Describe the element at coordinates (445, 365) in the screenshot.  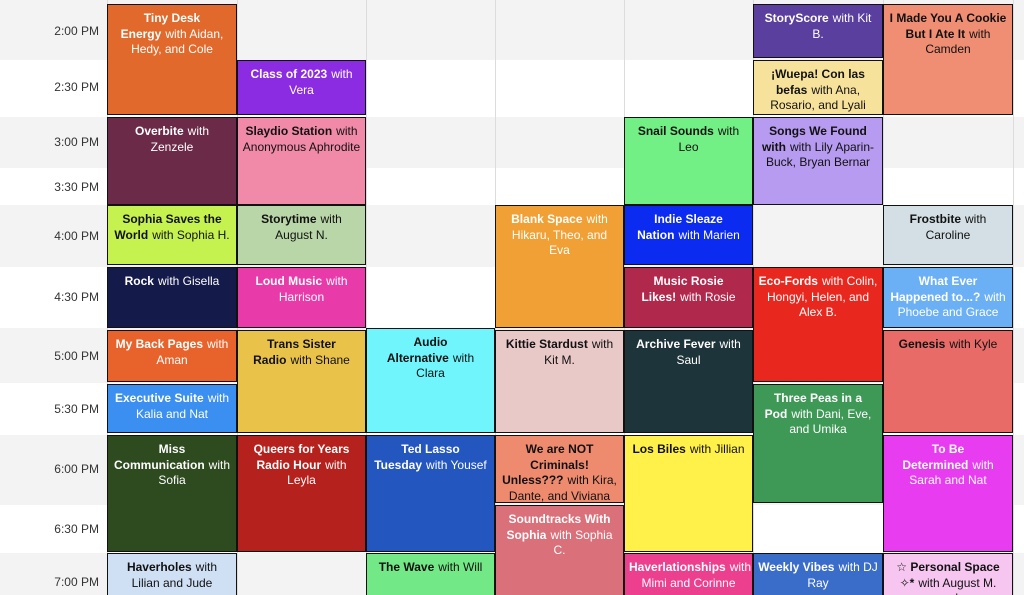
I see `show-host: with Clara` at that location.